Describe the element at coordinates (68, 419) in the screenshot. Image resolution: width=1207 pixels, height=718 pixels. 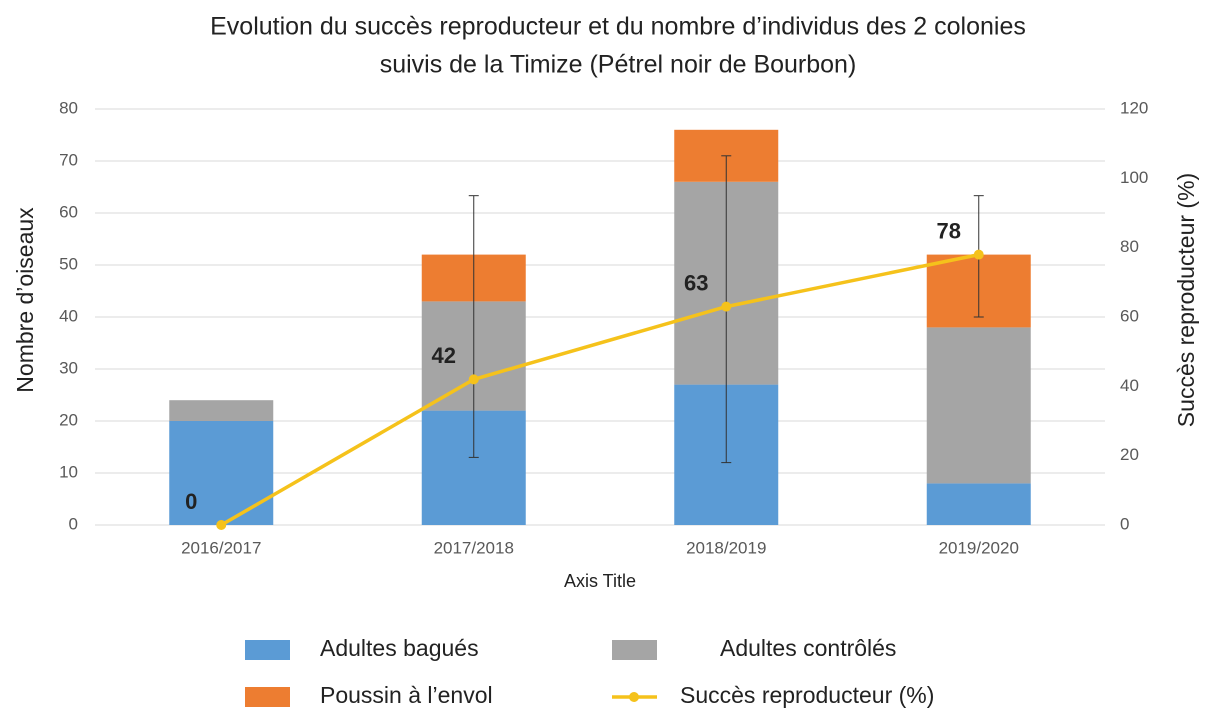
I see `y-tick-label: 20` at that location.